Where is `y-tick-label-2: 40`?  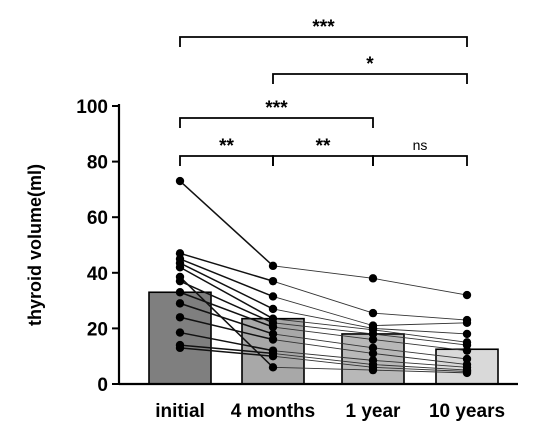
y-tick-label-2: 40 is located at coordinates (97, 274).